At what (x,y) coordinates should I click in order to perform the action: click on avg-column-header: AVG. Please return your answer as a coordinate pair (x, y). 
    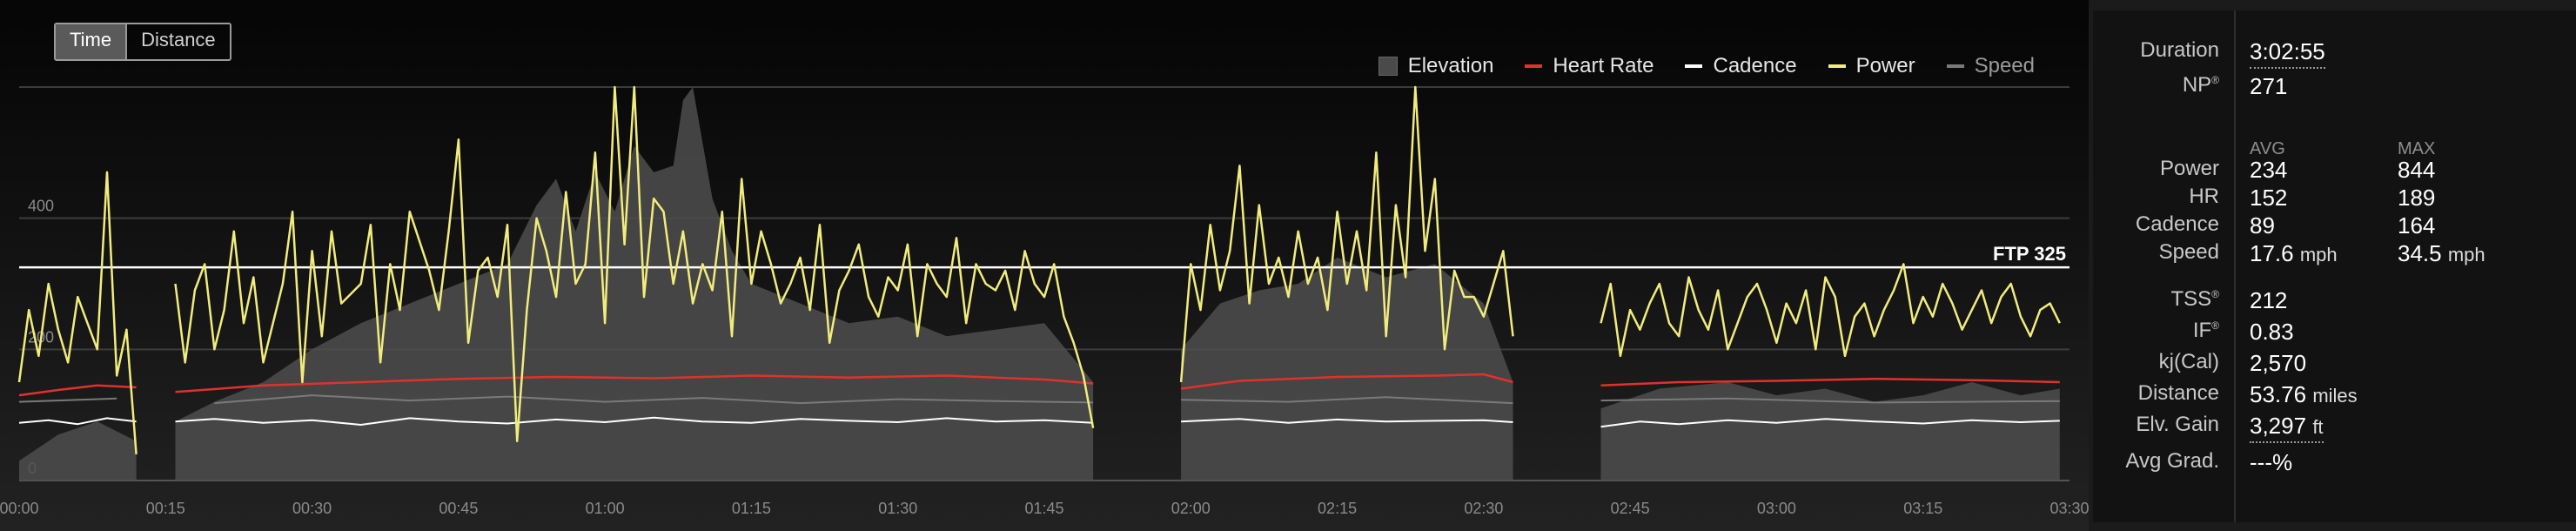
    Looking at the image, I should click on (2267, 148).